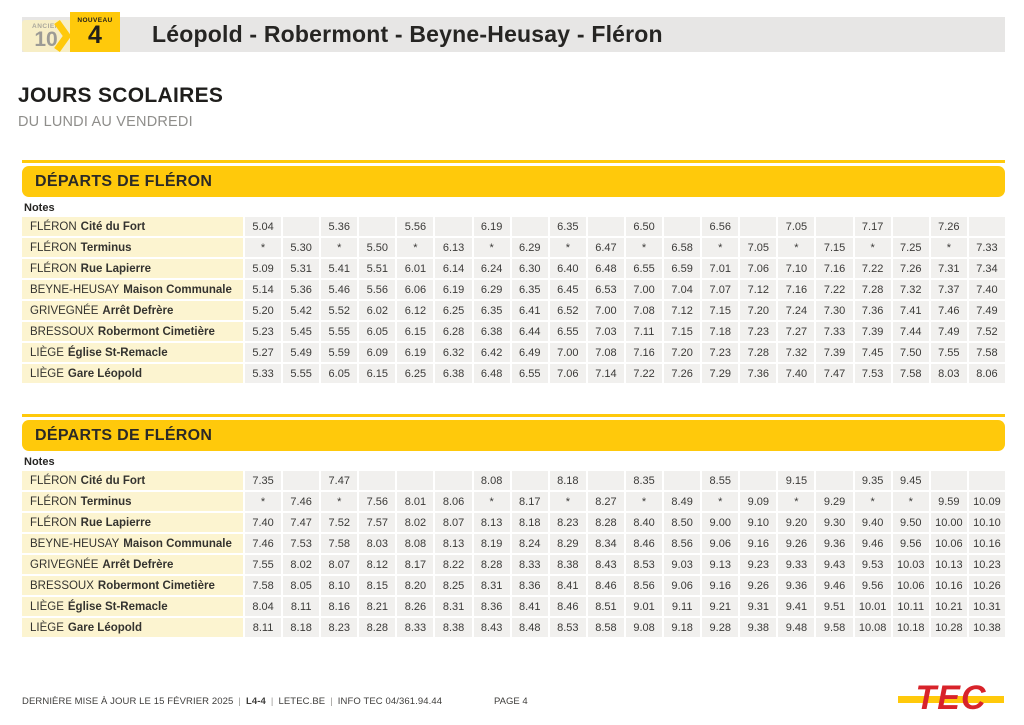 The image size is (1024, 725). What do you see at coordinates (513, 181) in the screenshot?
I see `departures-header-1: DÉPARTS DE FLÉRON` at bounding box center [513, 181].